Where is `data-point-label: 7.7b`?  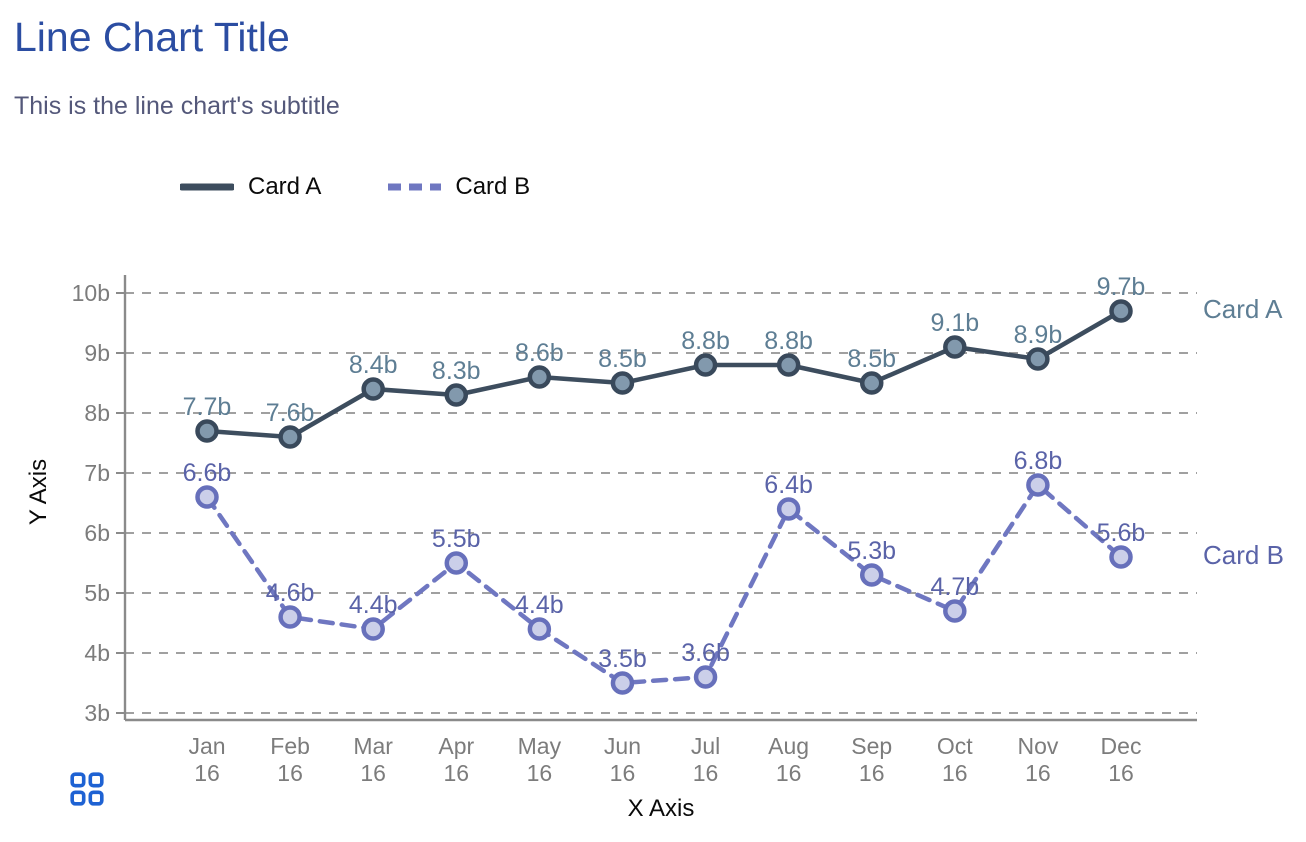 data-point-label: 7.7b is located at coordinates (207, 407).